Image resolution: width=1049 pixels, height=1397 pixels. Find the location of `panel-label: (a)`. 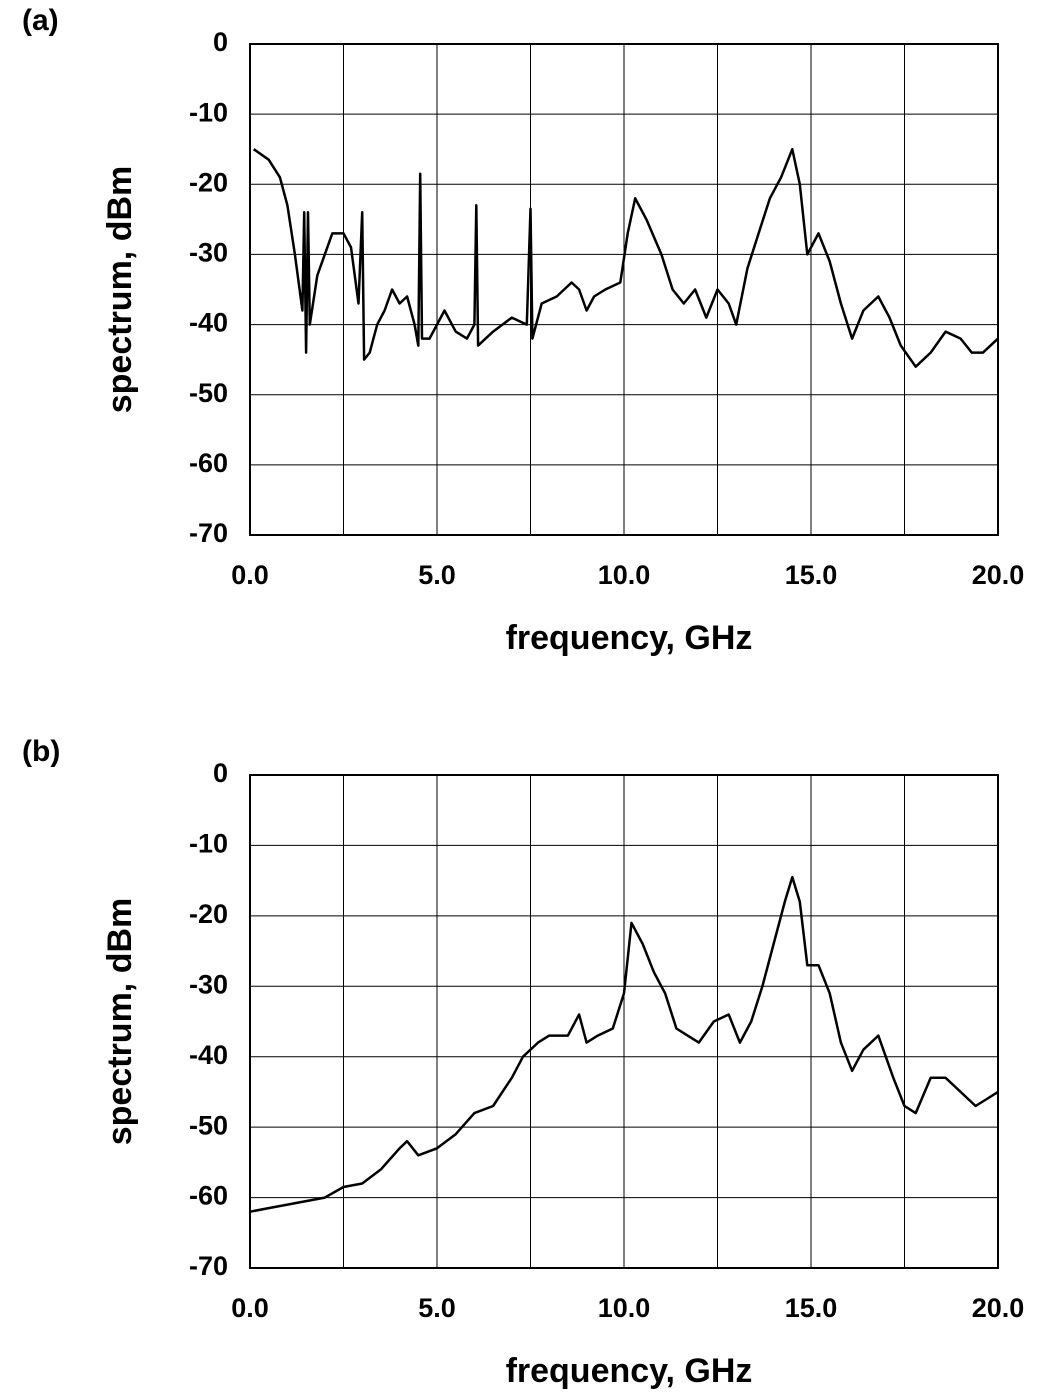

panel-label: (a) is located at coordinates (40, 20).